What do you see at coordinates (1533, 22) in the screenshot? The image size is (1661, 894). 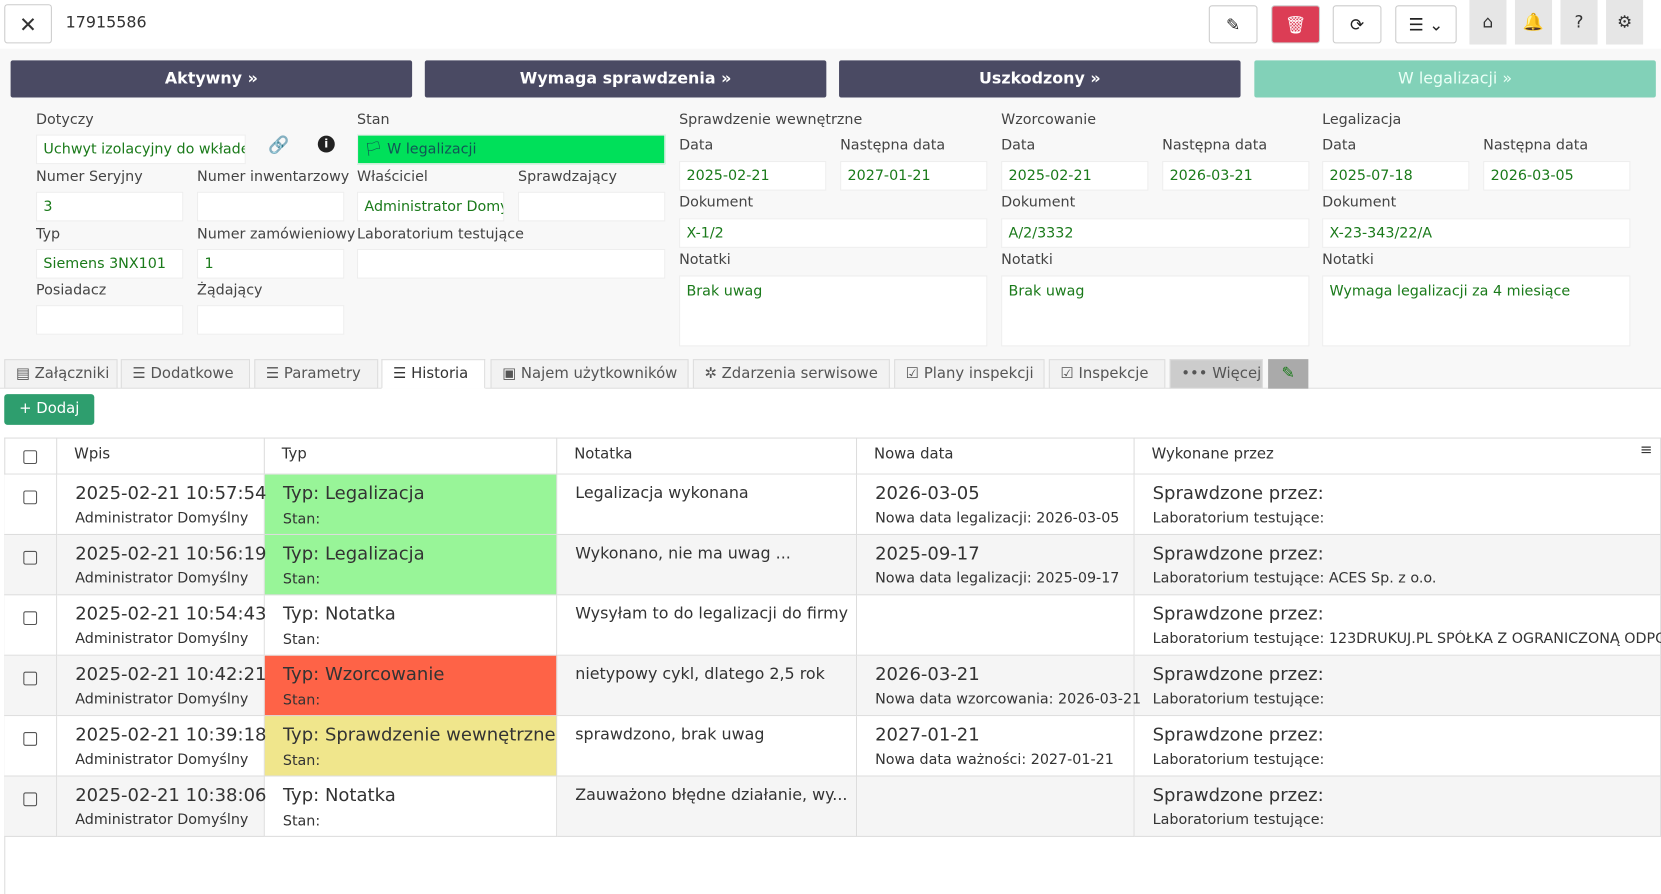 I see `nav-icon: 🔔` at bounding box center [1533, 22].